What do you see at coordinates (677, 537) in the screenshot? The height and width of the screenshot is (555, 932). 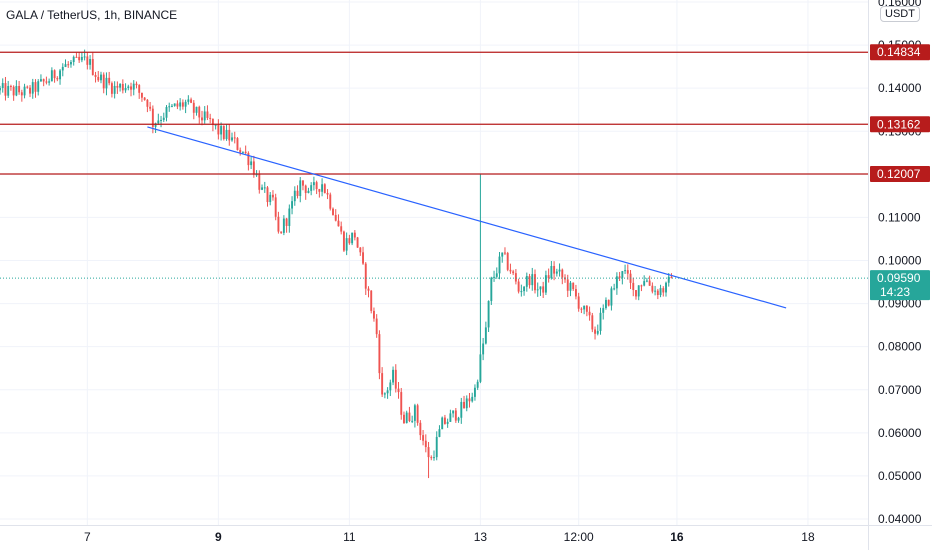 I see `time-tick-label: 16` at bounding box center [677, 537].